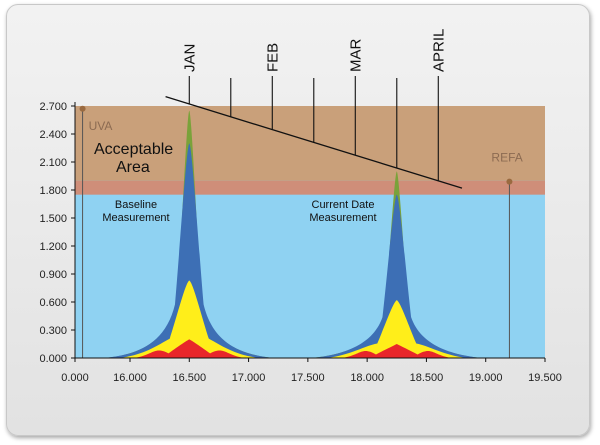 Image resolution: width=600 pixels, height=445 pixels. I want to click on marker-dot-refa, so click(509, 181).